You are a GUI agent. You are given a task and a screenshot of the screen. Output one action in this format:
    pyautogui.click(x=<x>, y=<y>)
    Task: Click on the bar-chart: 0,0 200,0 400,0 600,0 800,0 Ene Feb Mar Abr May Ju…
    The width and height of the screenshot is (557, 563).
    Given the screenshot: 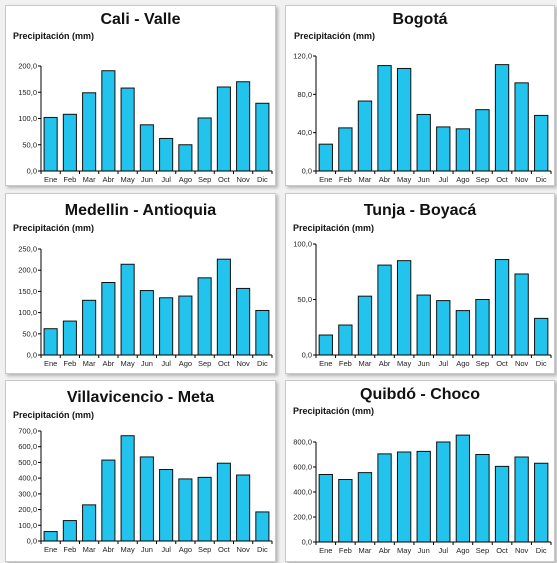 What is the action you would take?
    pyautogui.click(x=422, y=494)
    